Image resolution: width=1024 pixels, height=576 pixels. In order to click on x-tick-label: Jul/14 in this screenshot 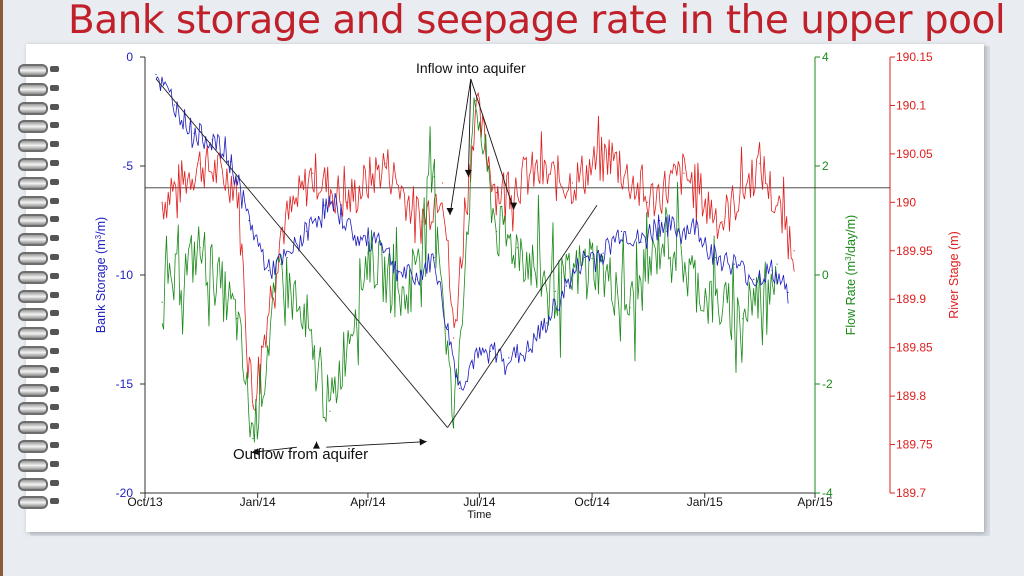, I will do `click(479, 502)`.